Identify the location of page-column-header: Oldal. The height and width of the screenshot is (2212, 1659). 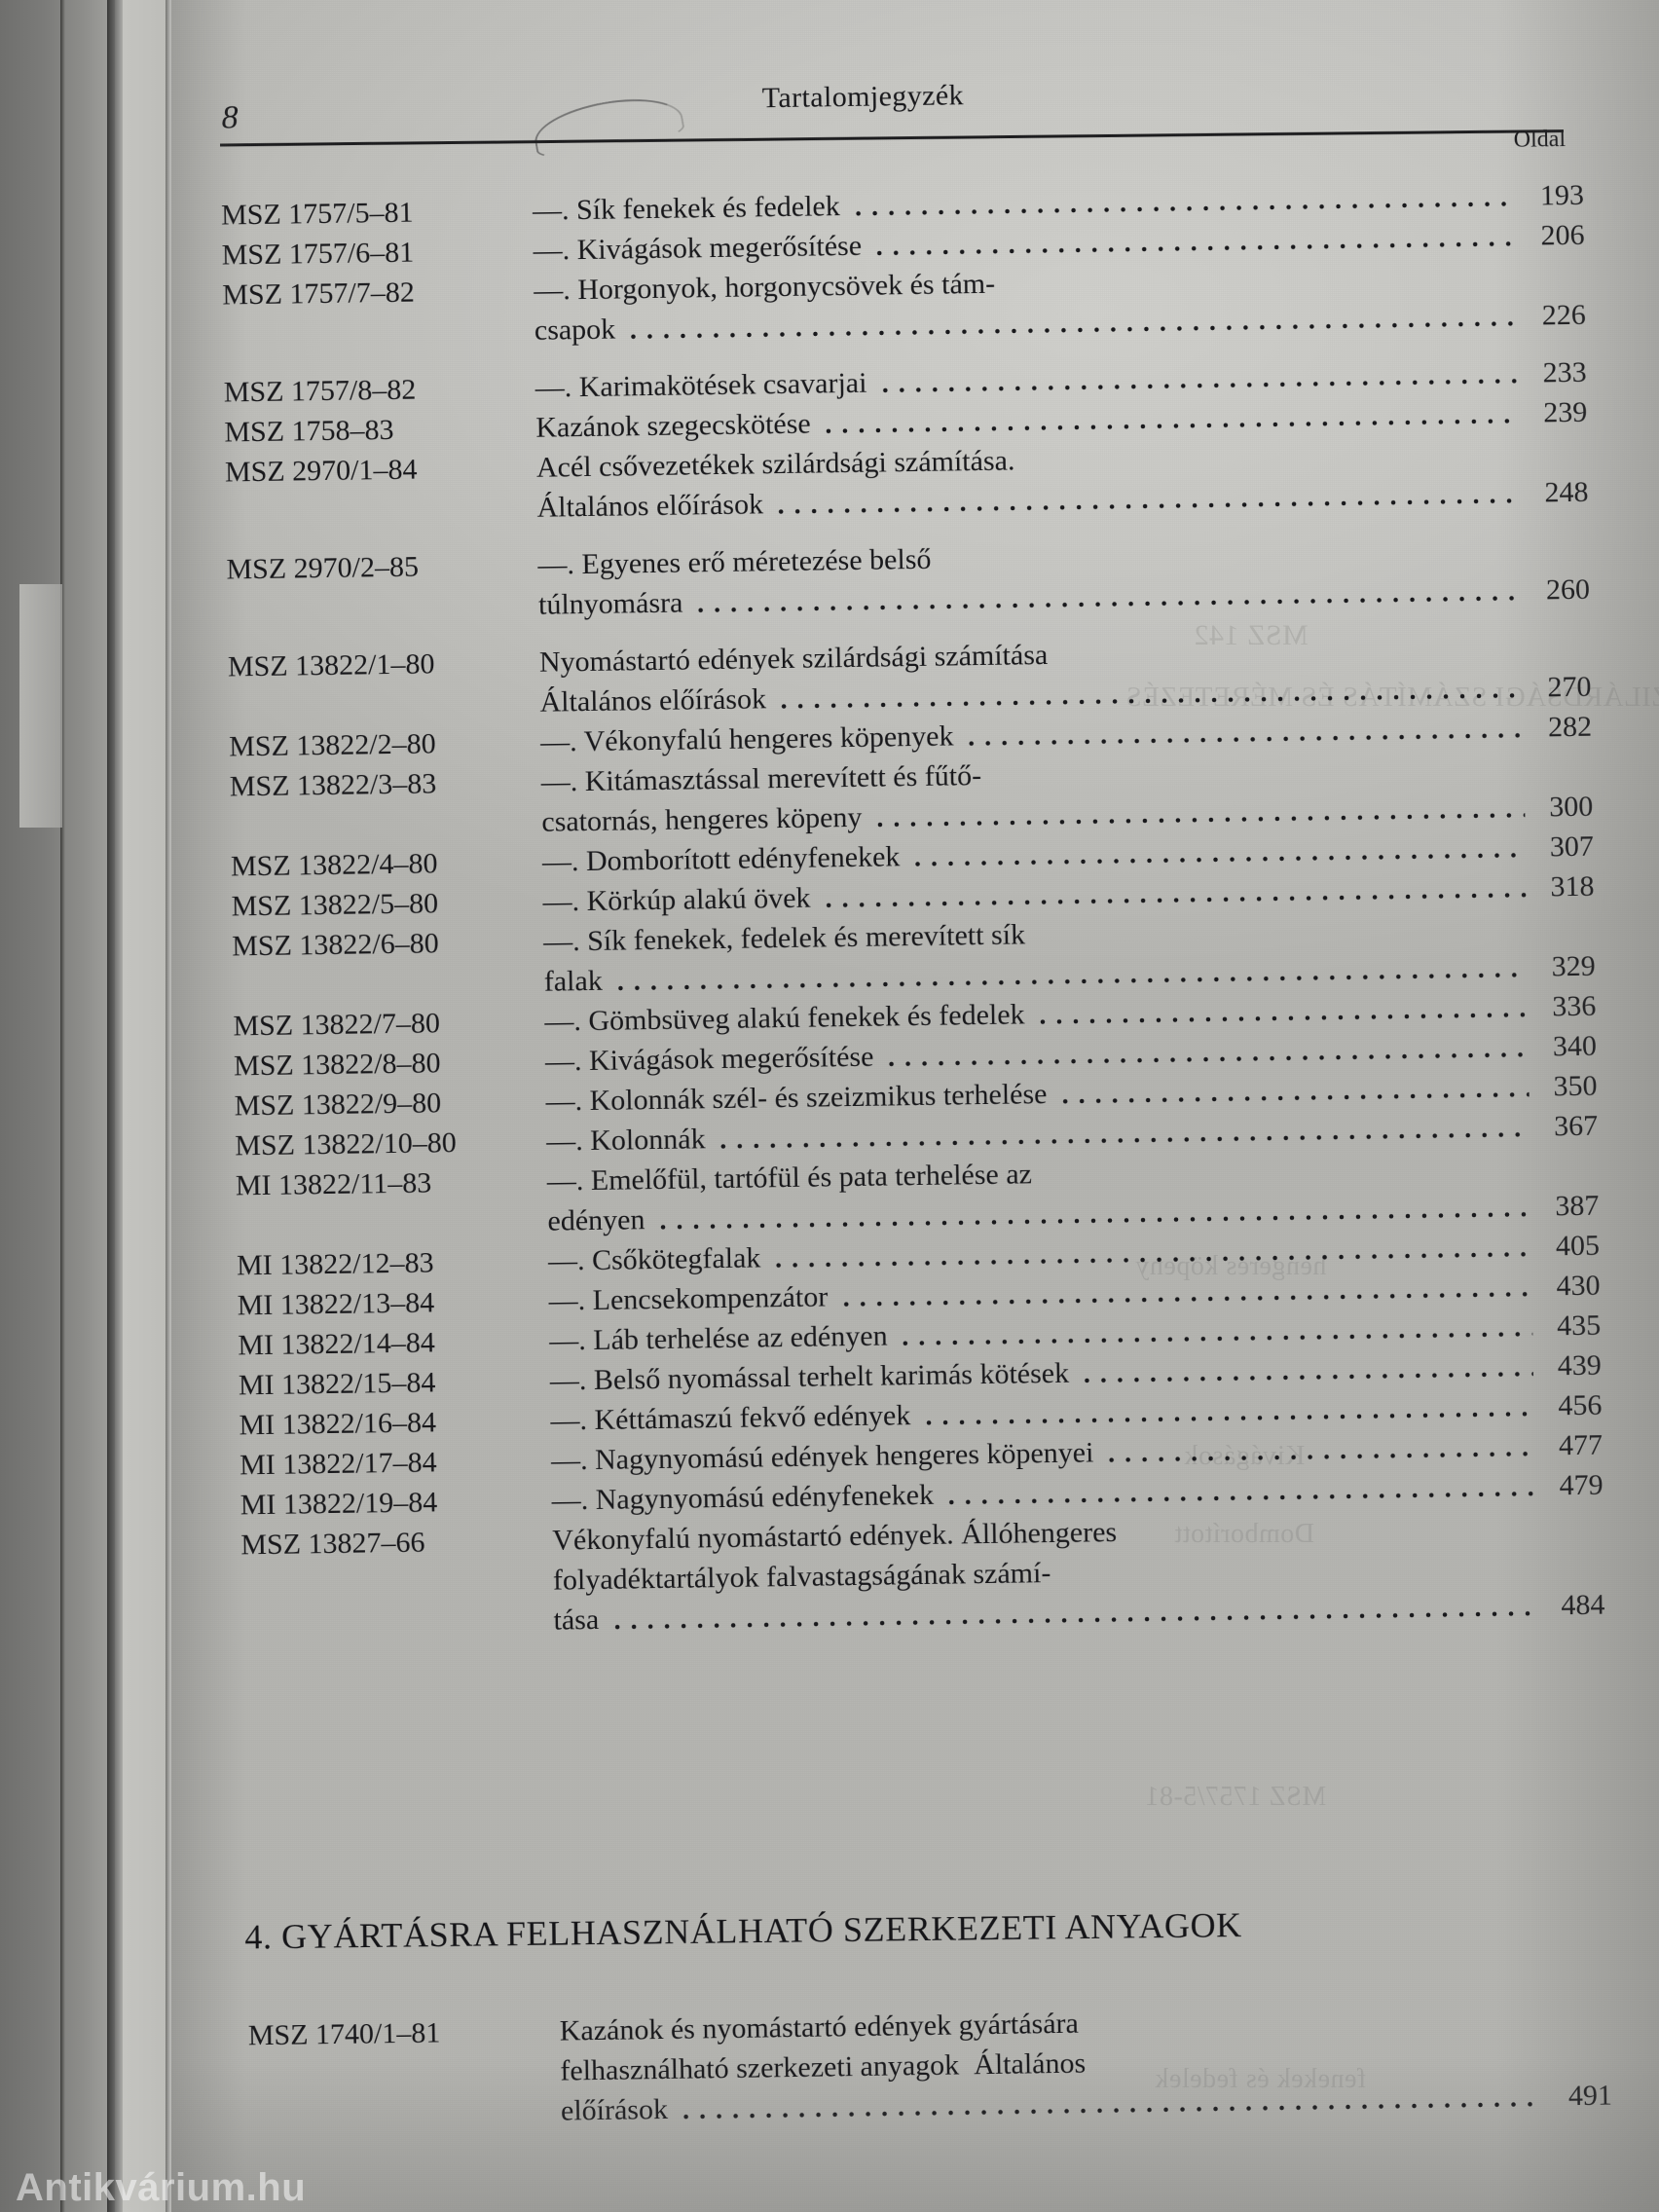
(1540, 140).